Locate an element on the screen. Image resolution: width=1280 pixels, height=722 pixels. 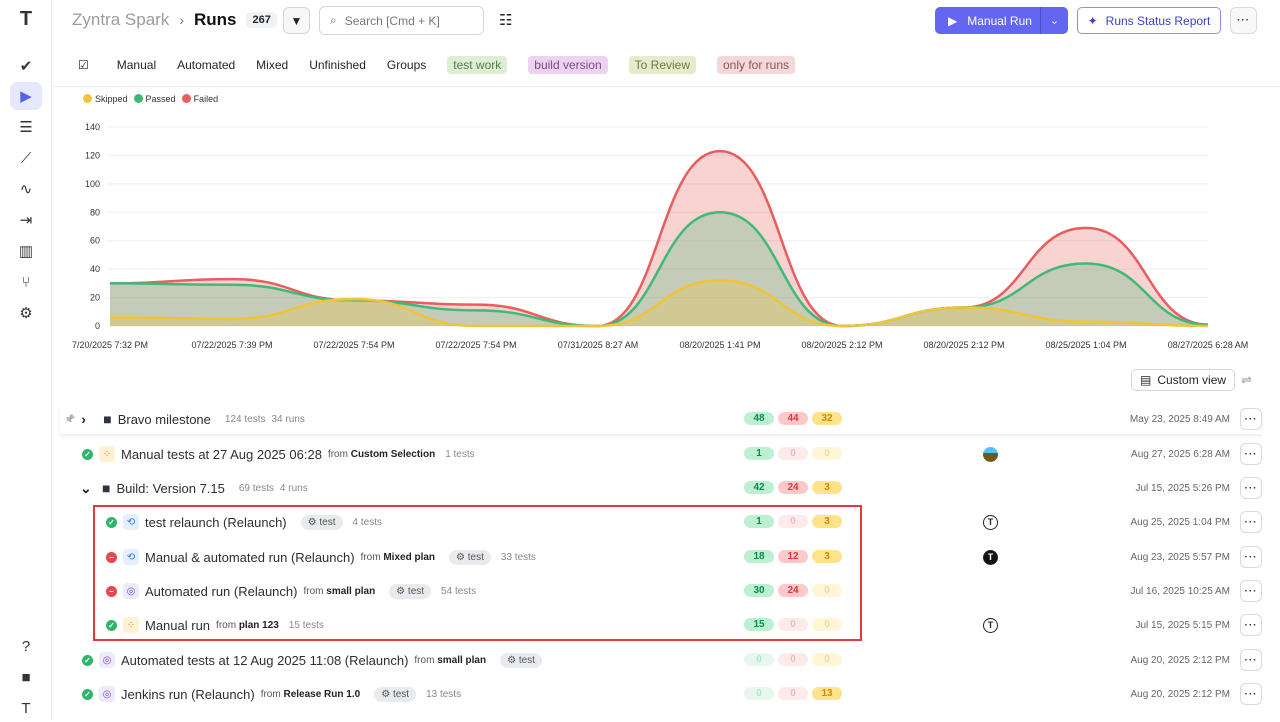
check-icon: ✔ is located at coordinates (26, 66).